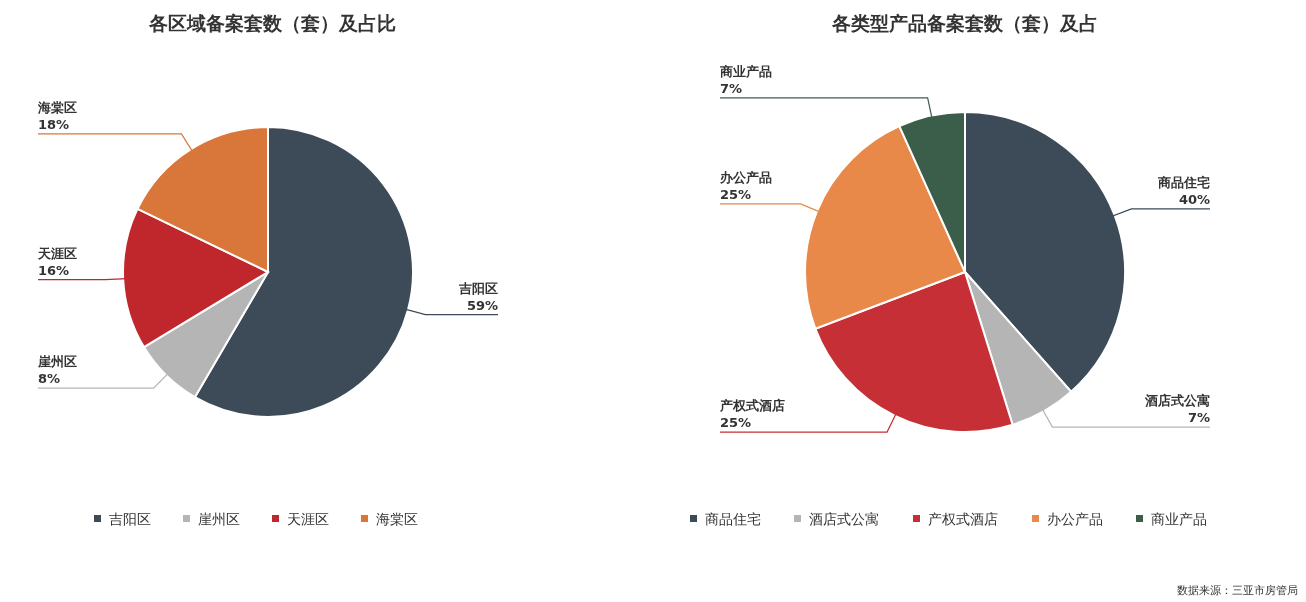 This screenshot has width=1306, height=602. Describe the element at coordinates (308, 519) in the screenshot. I see `legend-label: 天涯区` at that location.